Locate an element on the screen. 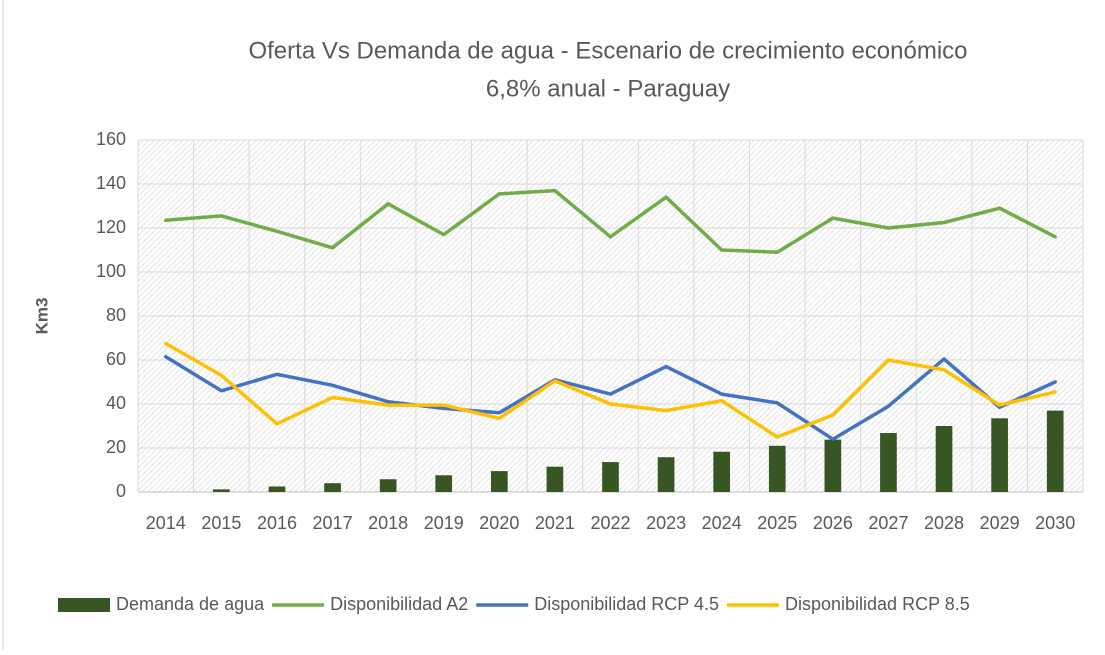 The height and width of the screenshot is (655, 1105). legend-swatch is located at coordinates (84, 605).